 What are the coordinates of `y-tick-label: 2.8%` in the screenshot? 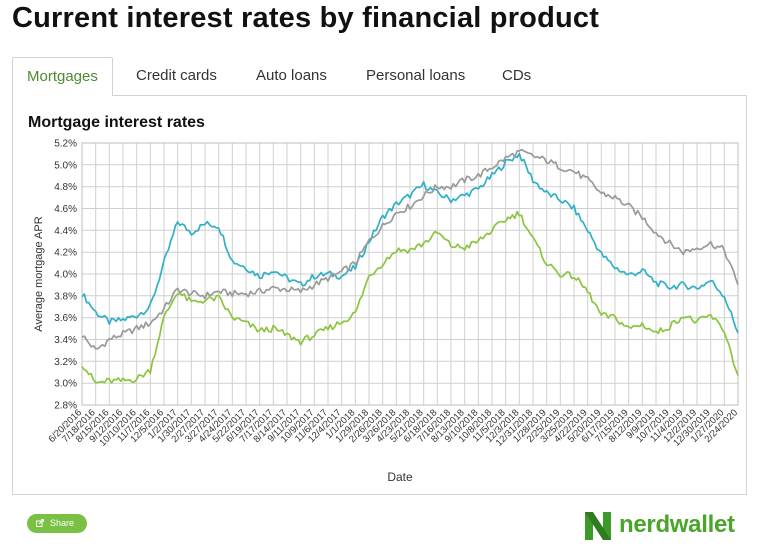 It's located at (65, 406).